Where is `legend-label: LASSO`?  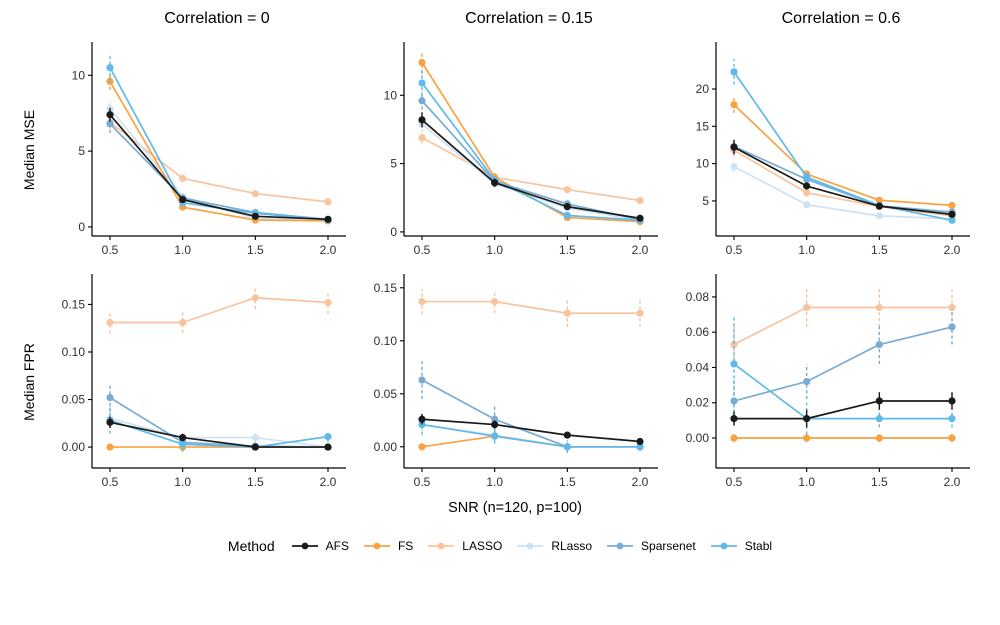
legend-label: LASSO is located at coordinates (482, 546).